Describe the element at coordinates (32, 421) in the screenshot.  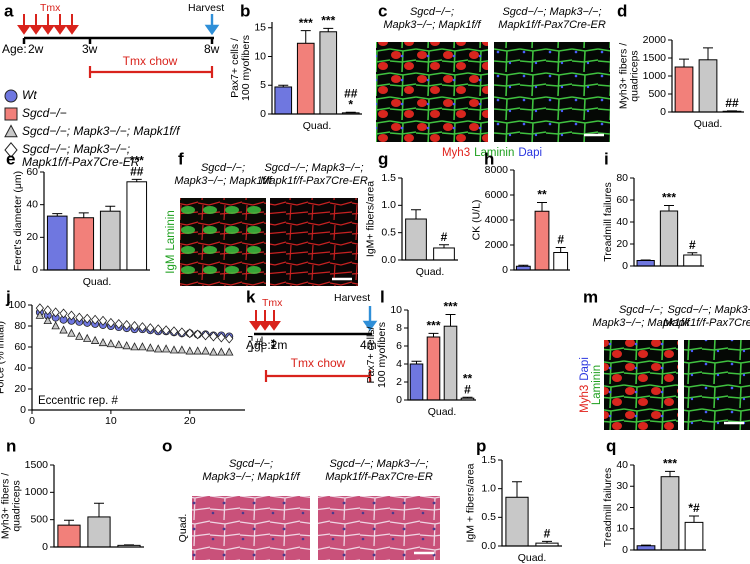
I see `x-tick-label: 0` at that location.